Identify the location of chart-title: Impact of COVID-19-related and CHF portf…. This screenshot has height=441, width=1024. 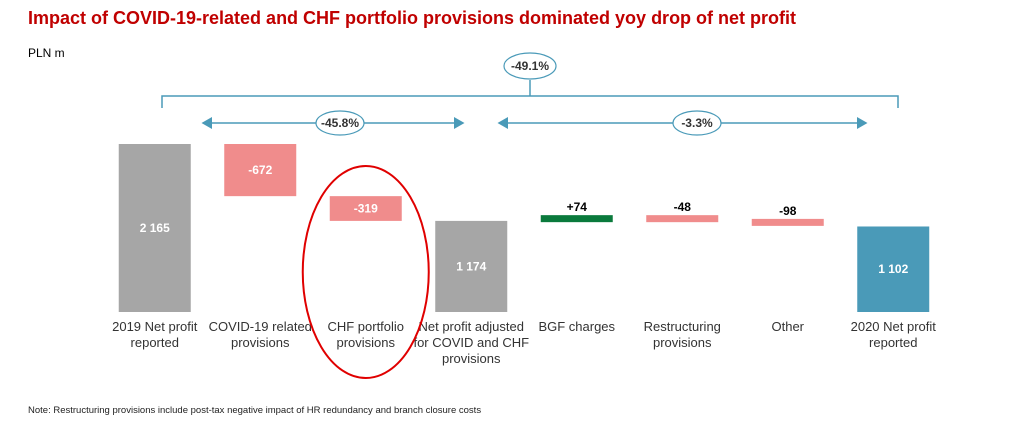
(412, 18).